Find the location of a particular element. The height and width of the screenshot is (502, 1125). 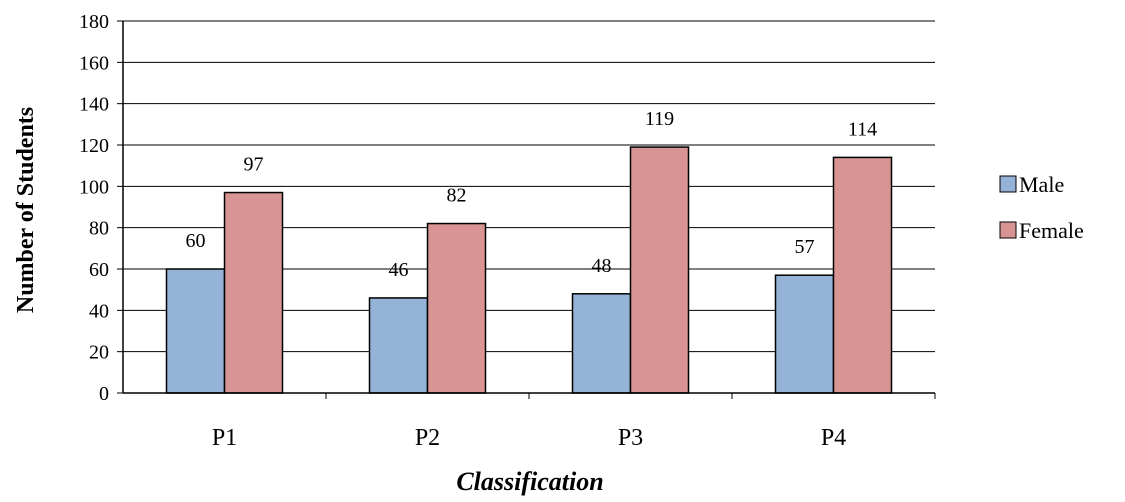

data-label-male-p1: 60 is located at coordinates (196, 241).